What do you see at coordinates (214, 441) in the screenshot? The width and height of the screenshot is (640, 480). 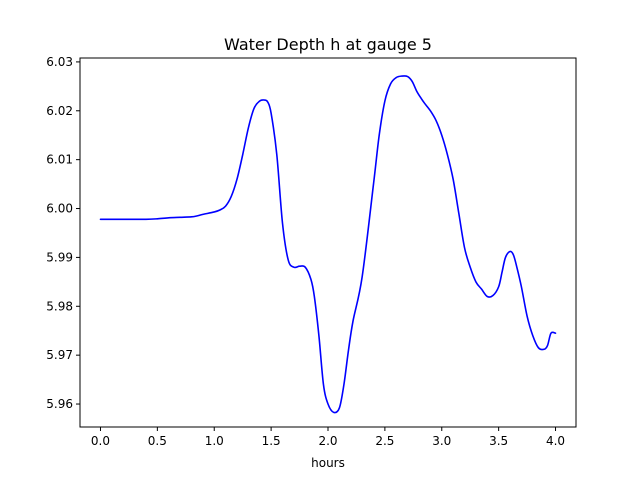 I see `x-tick-label: 1.0` at bounding box center [214, 441].